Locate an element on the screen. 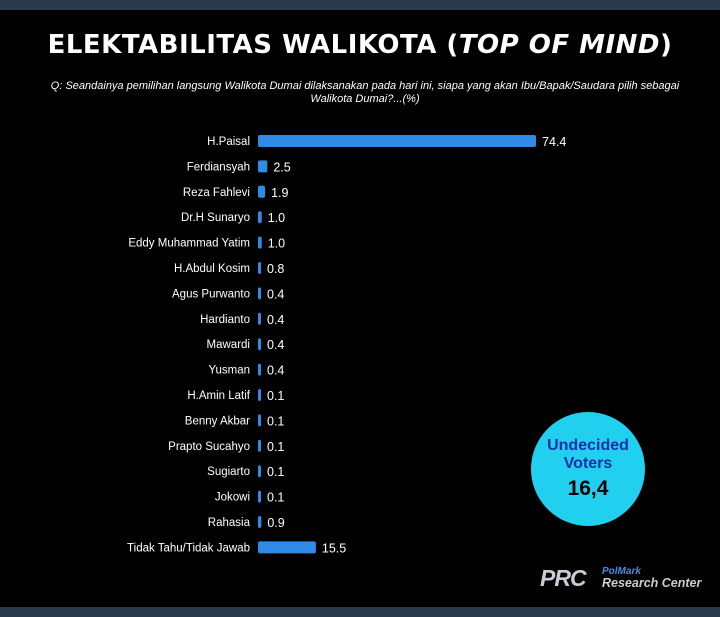  value-label: 0.9 is located at coordinates (275, 523).